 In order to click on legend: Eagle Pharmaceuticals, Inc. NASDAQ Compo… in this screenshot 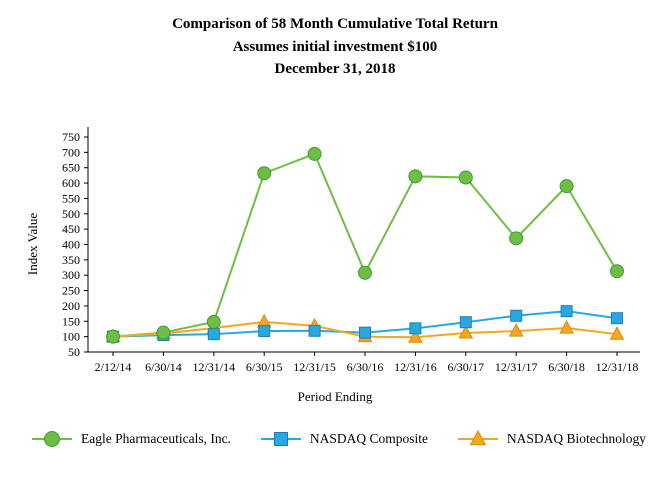, I will do `click(338, 439)`.